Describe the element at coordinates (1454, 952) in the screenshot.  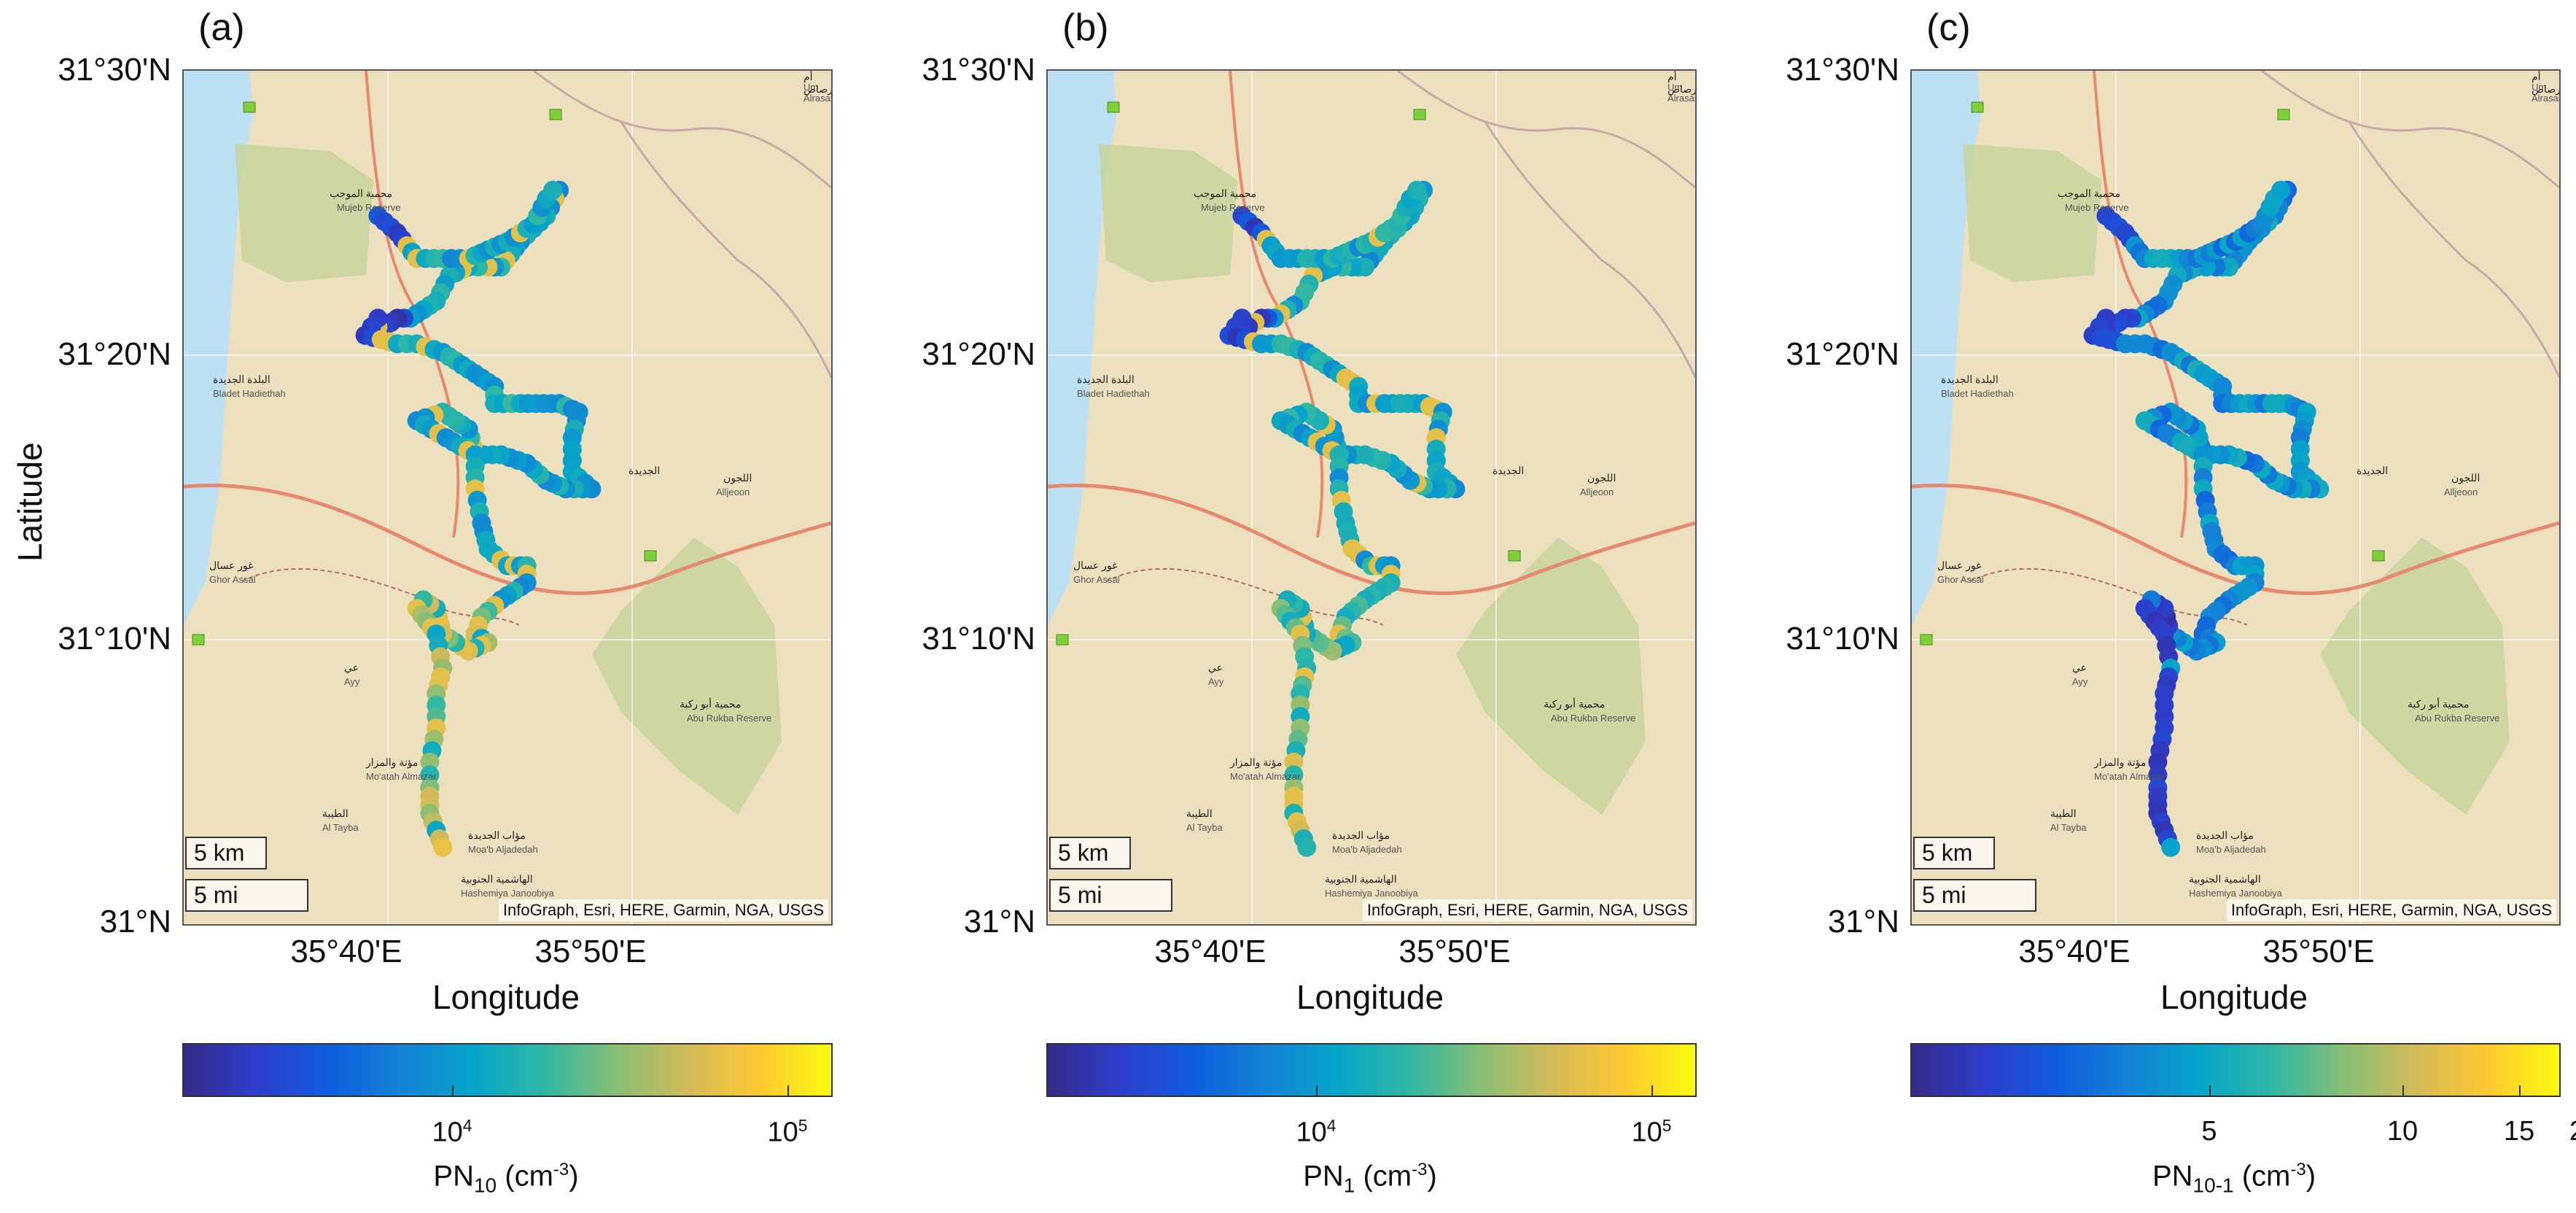
I see `longitude-tick-label: 35°50'E` at that location.